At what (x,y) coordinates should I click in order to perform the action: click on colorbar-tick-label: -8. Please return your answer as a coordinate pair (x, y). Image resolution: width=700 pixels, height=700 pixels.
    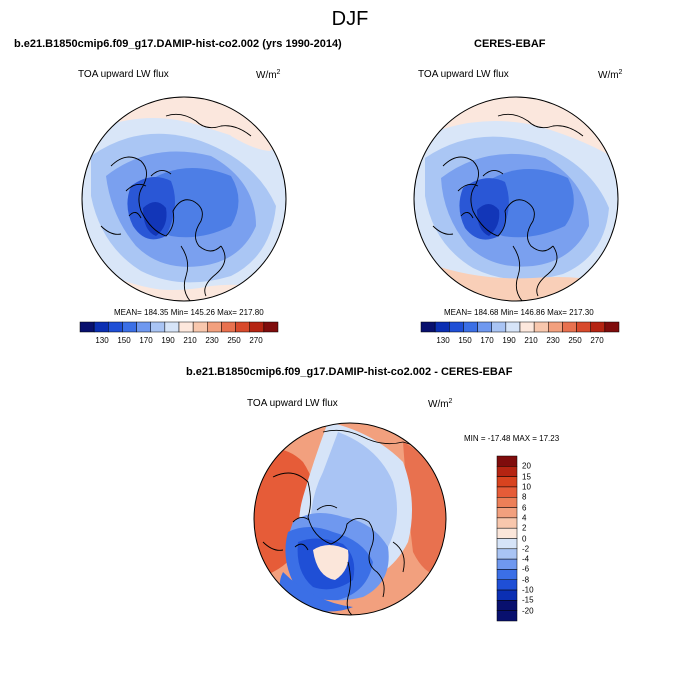
    Looking at the image, I should click on (526, 580).